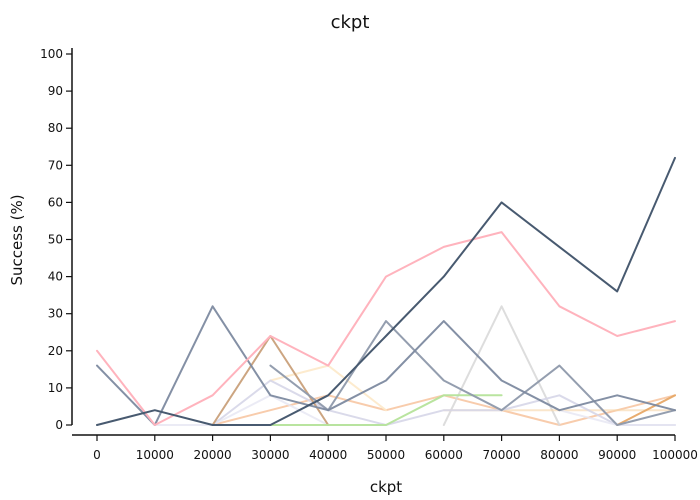 The image size is (700, 500). What do you see at coordinates (328, 455) in the screenshot?
I see `x-tick-label: 40000` at bounding box center [328, 455].